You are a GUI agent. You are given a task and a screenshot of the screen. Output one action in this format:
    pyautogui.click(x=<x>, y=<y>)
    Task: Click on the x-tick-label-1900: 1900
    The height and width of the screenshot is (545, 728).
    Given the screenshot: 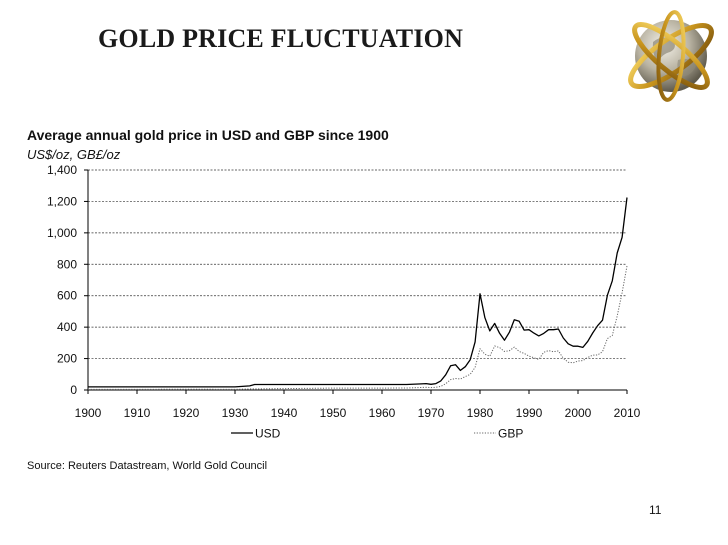 What is the action you would take?
    pyautogui.click(x=88, y=413)
    